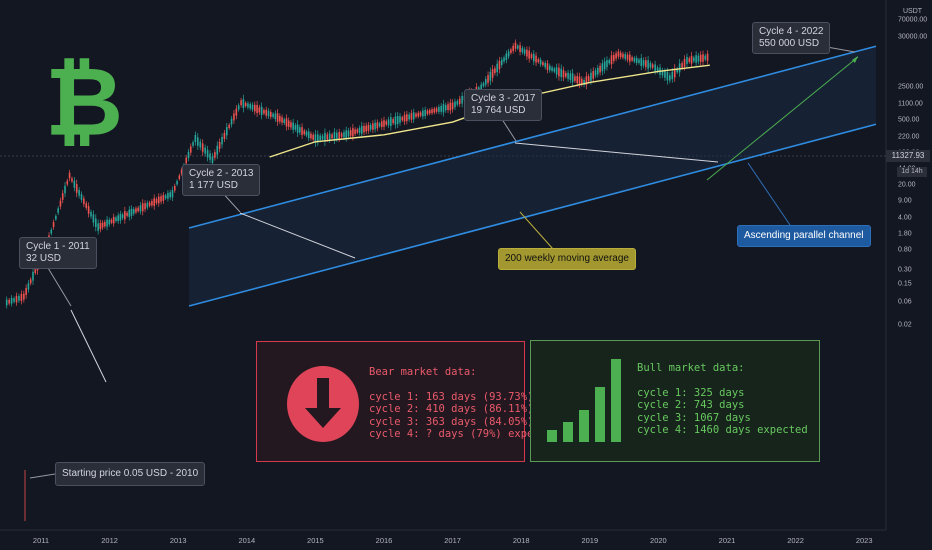 This screenshot has width=932, height=550. I want to click on x-tick-label: 2023, so click(864, 540).